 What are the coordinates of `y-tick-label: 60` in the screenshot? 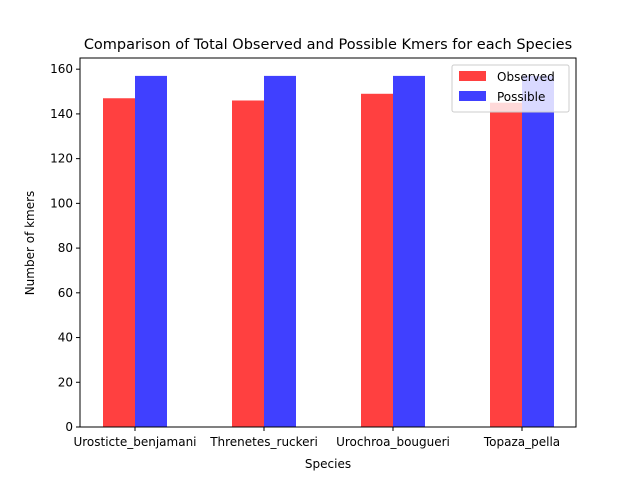 It's located at (65, 293).